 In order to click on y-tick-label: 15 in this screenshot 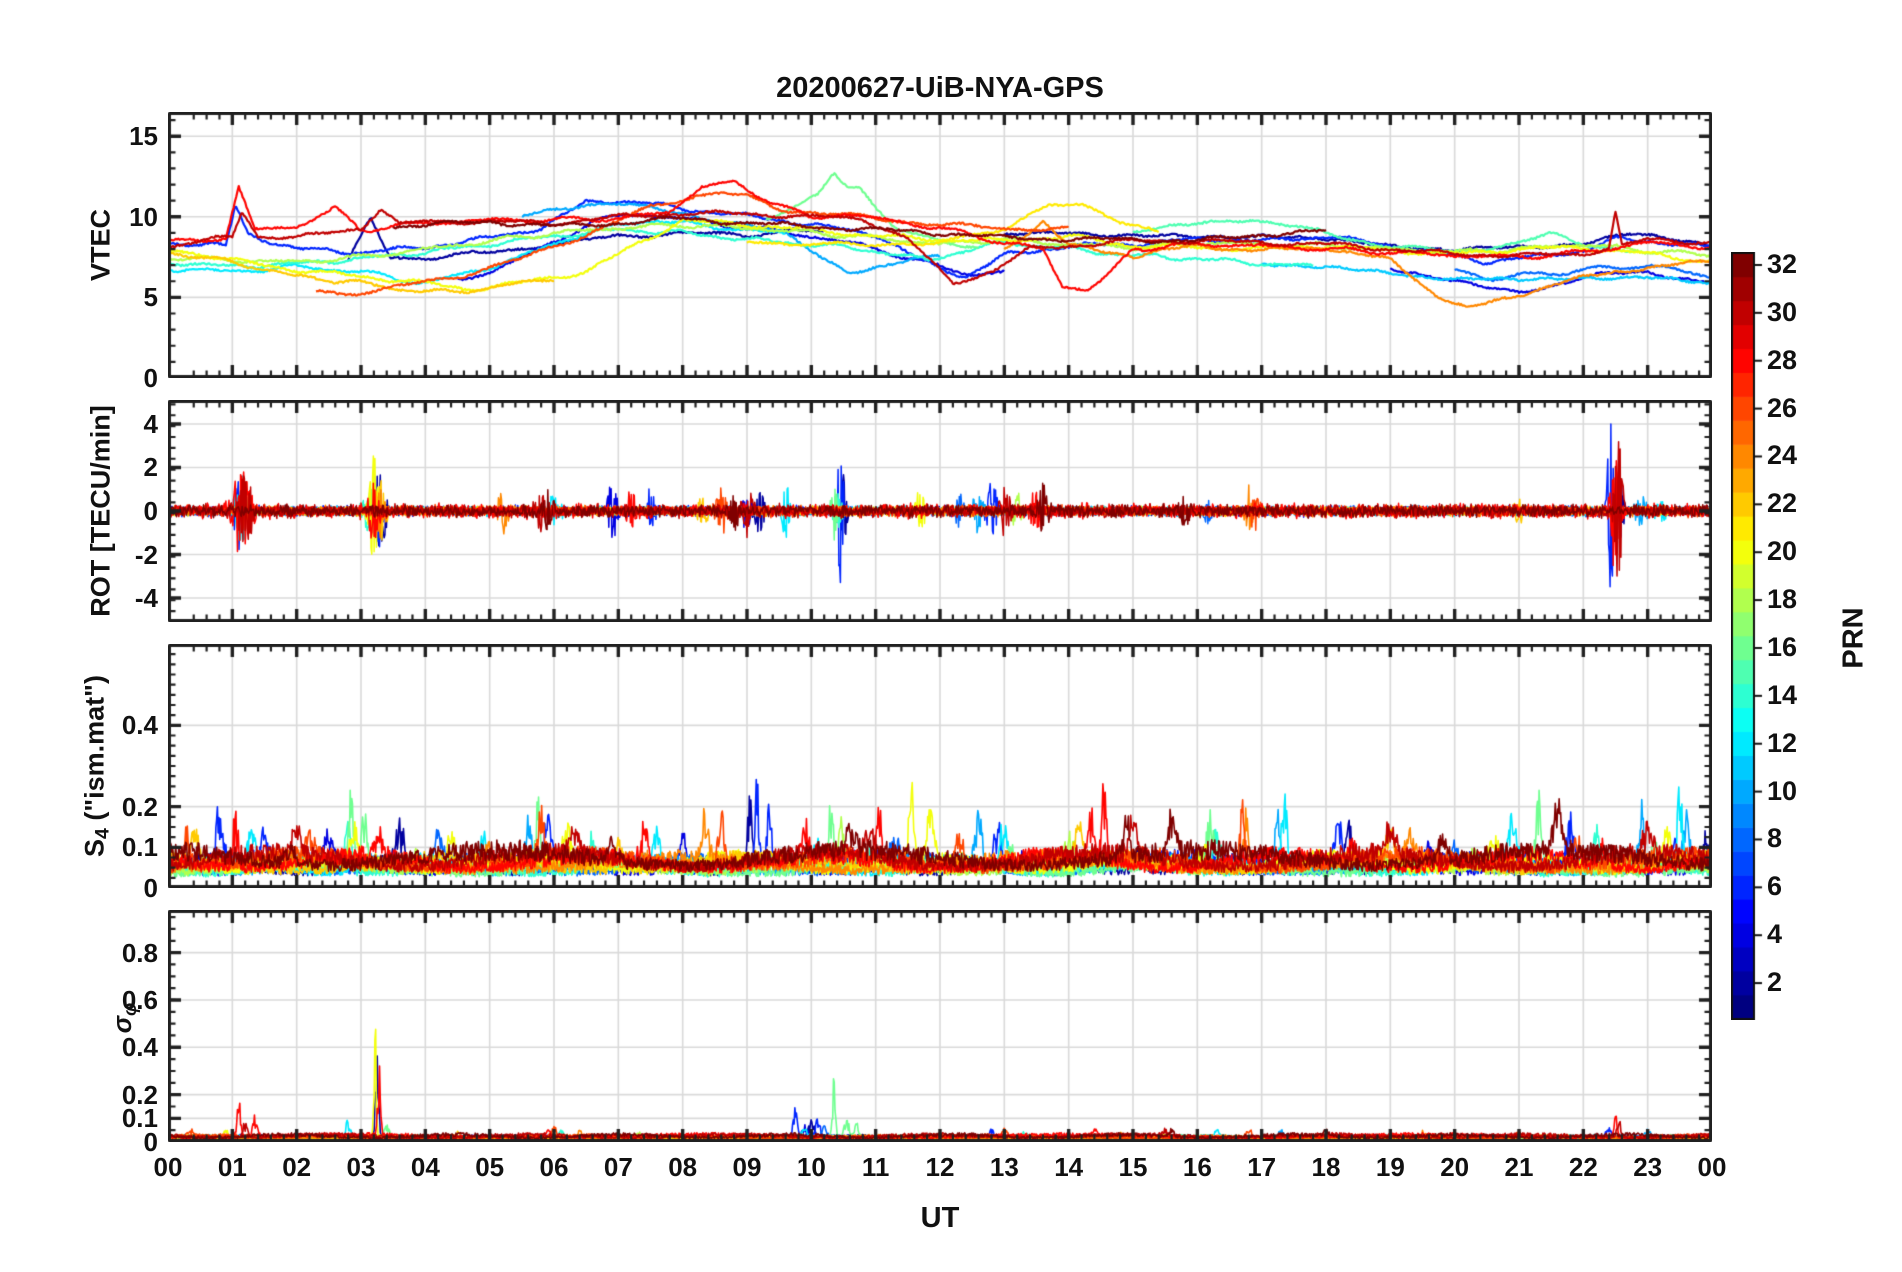, I will do `click(143, 136)`.